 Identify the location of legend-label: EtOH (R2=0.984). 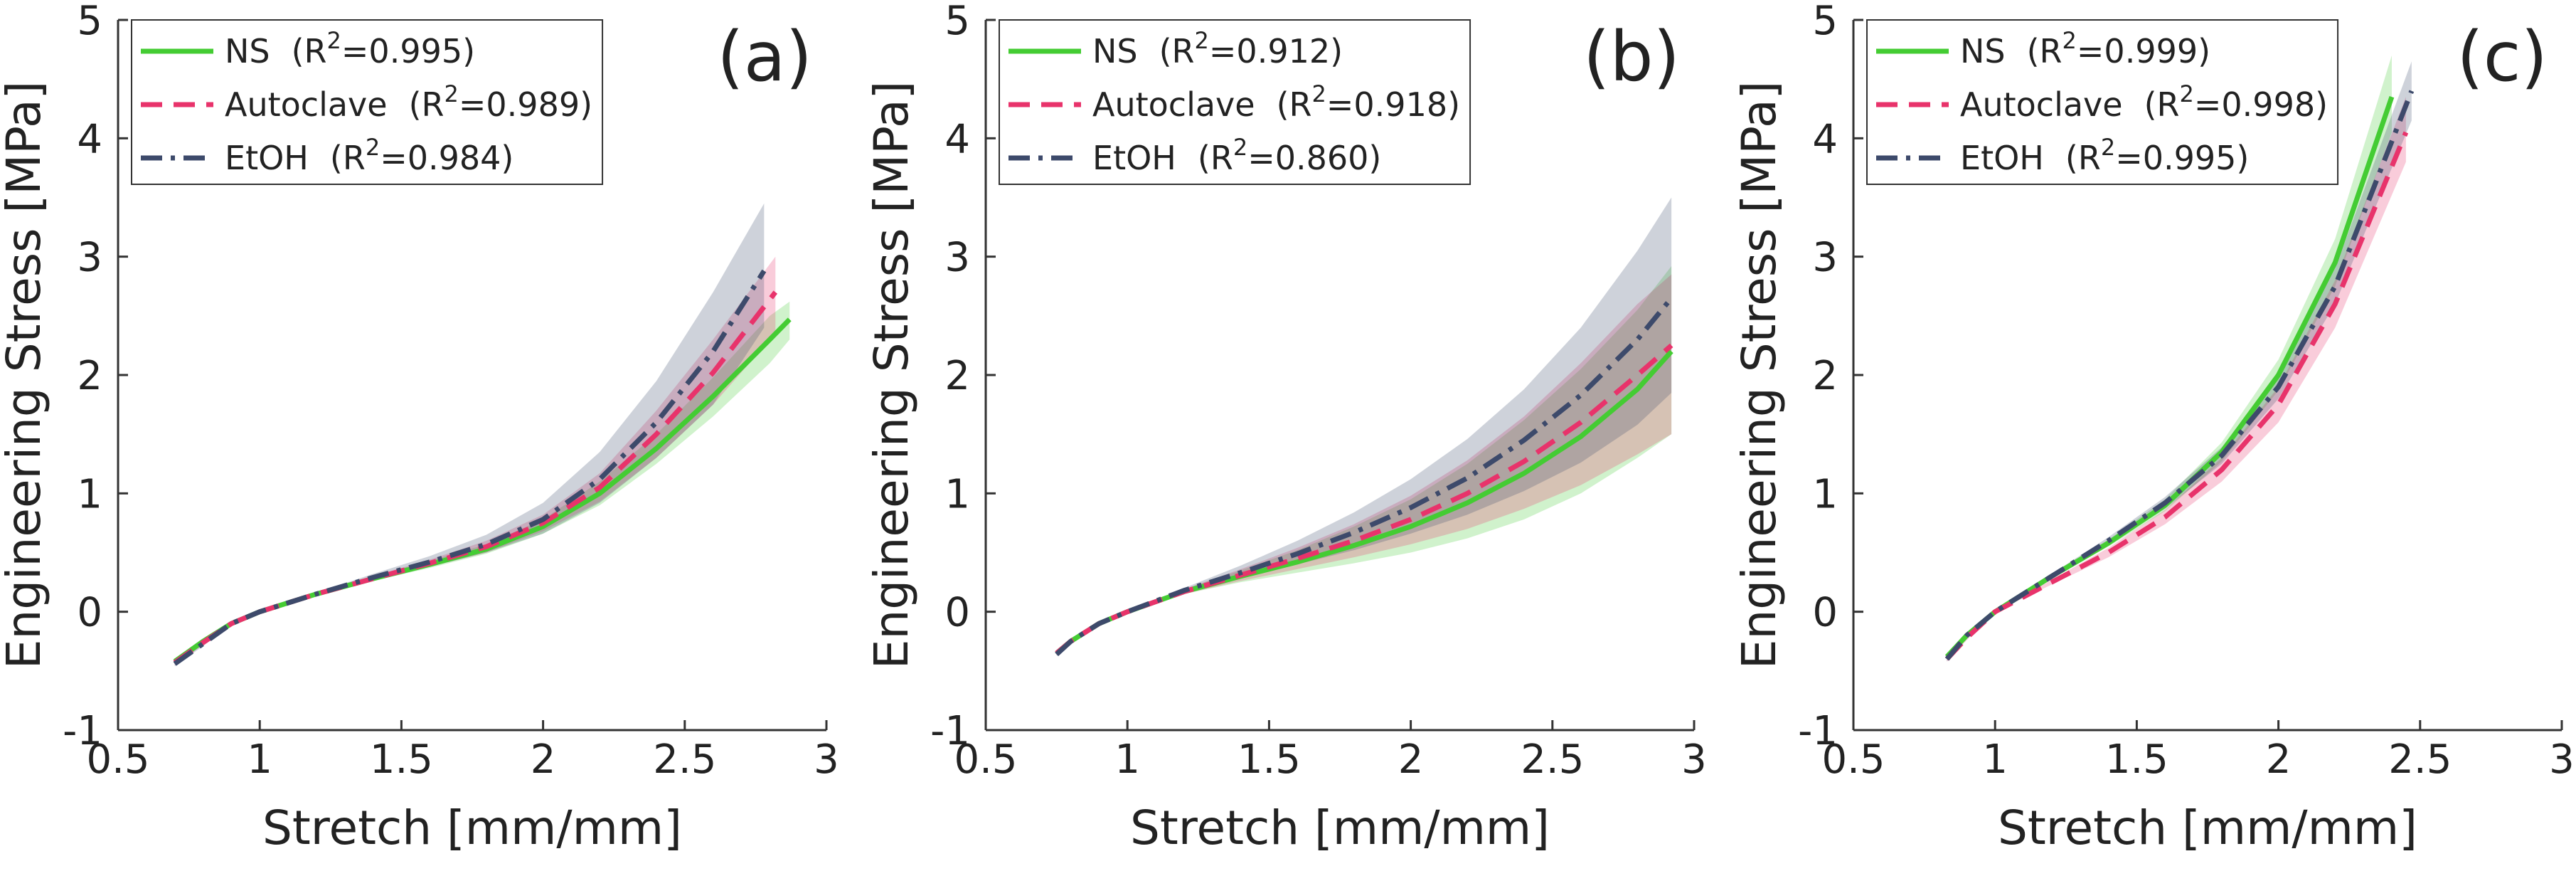
(369, 155).